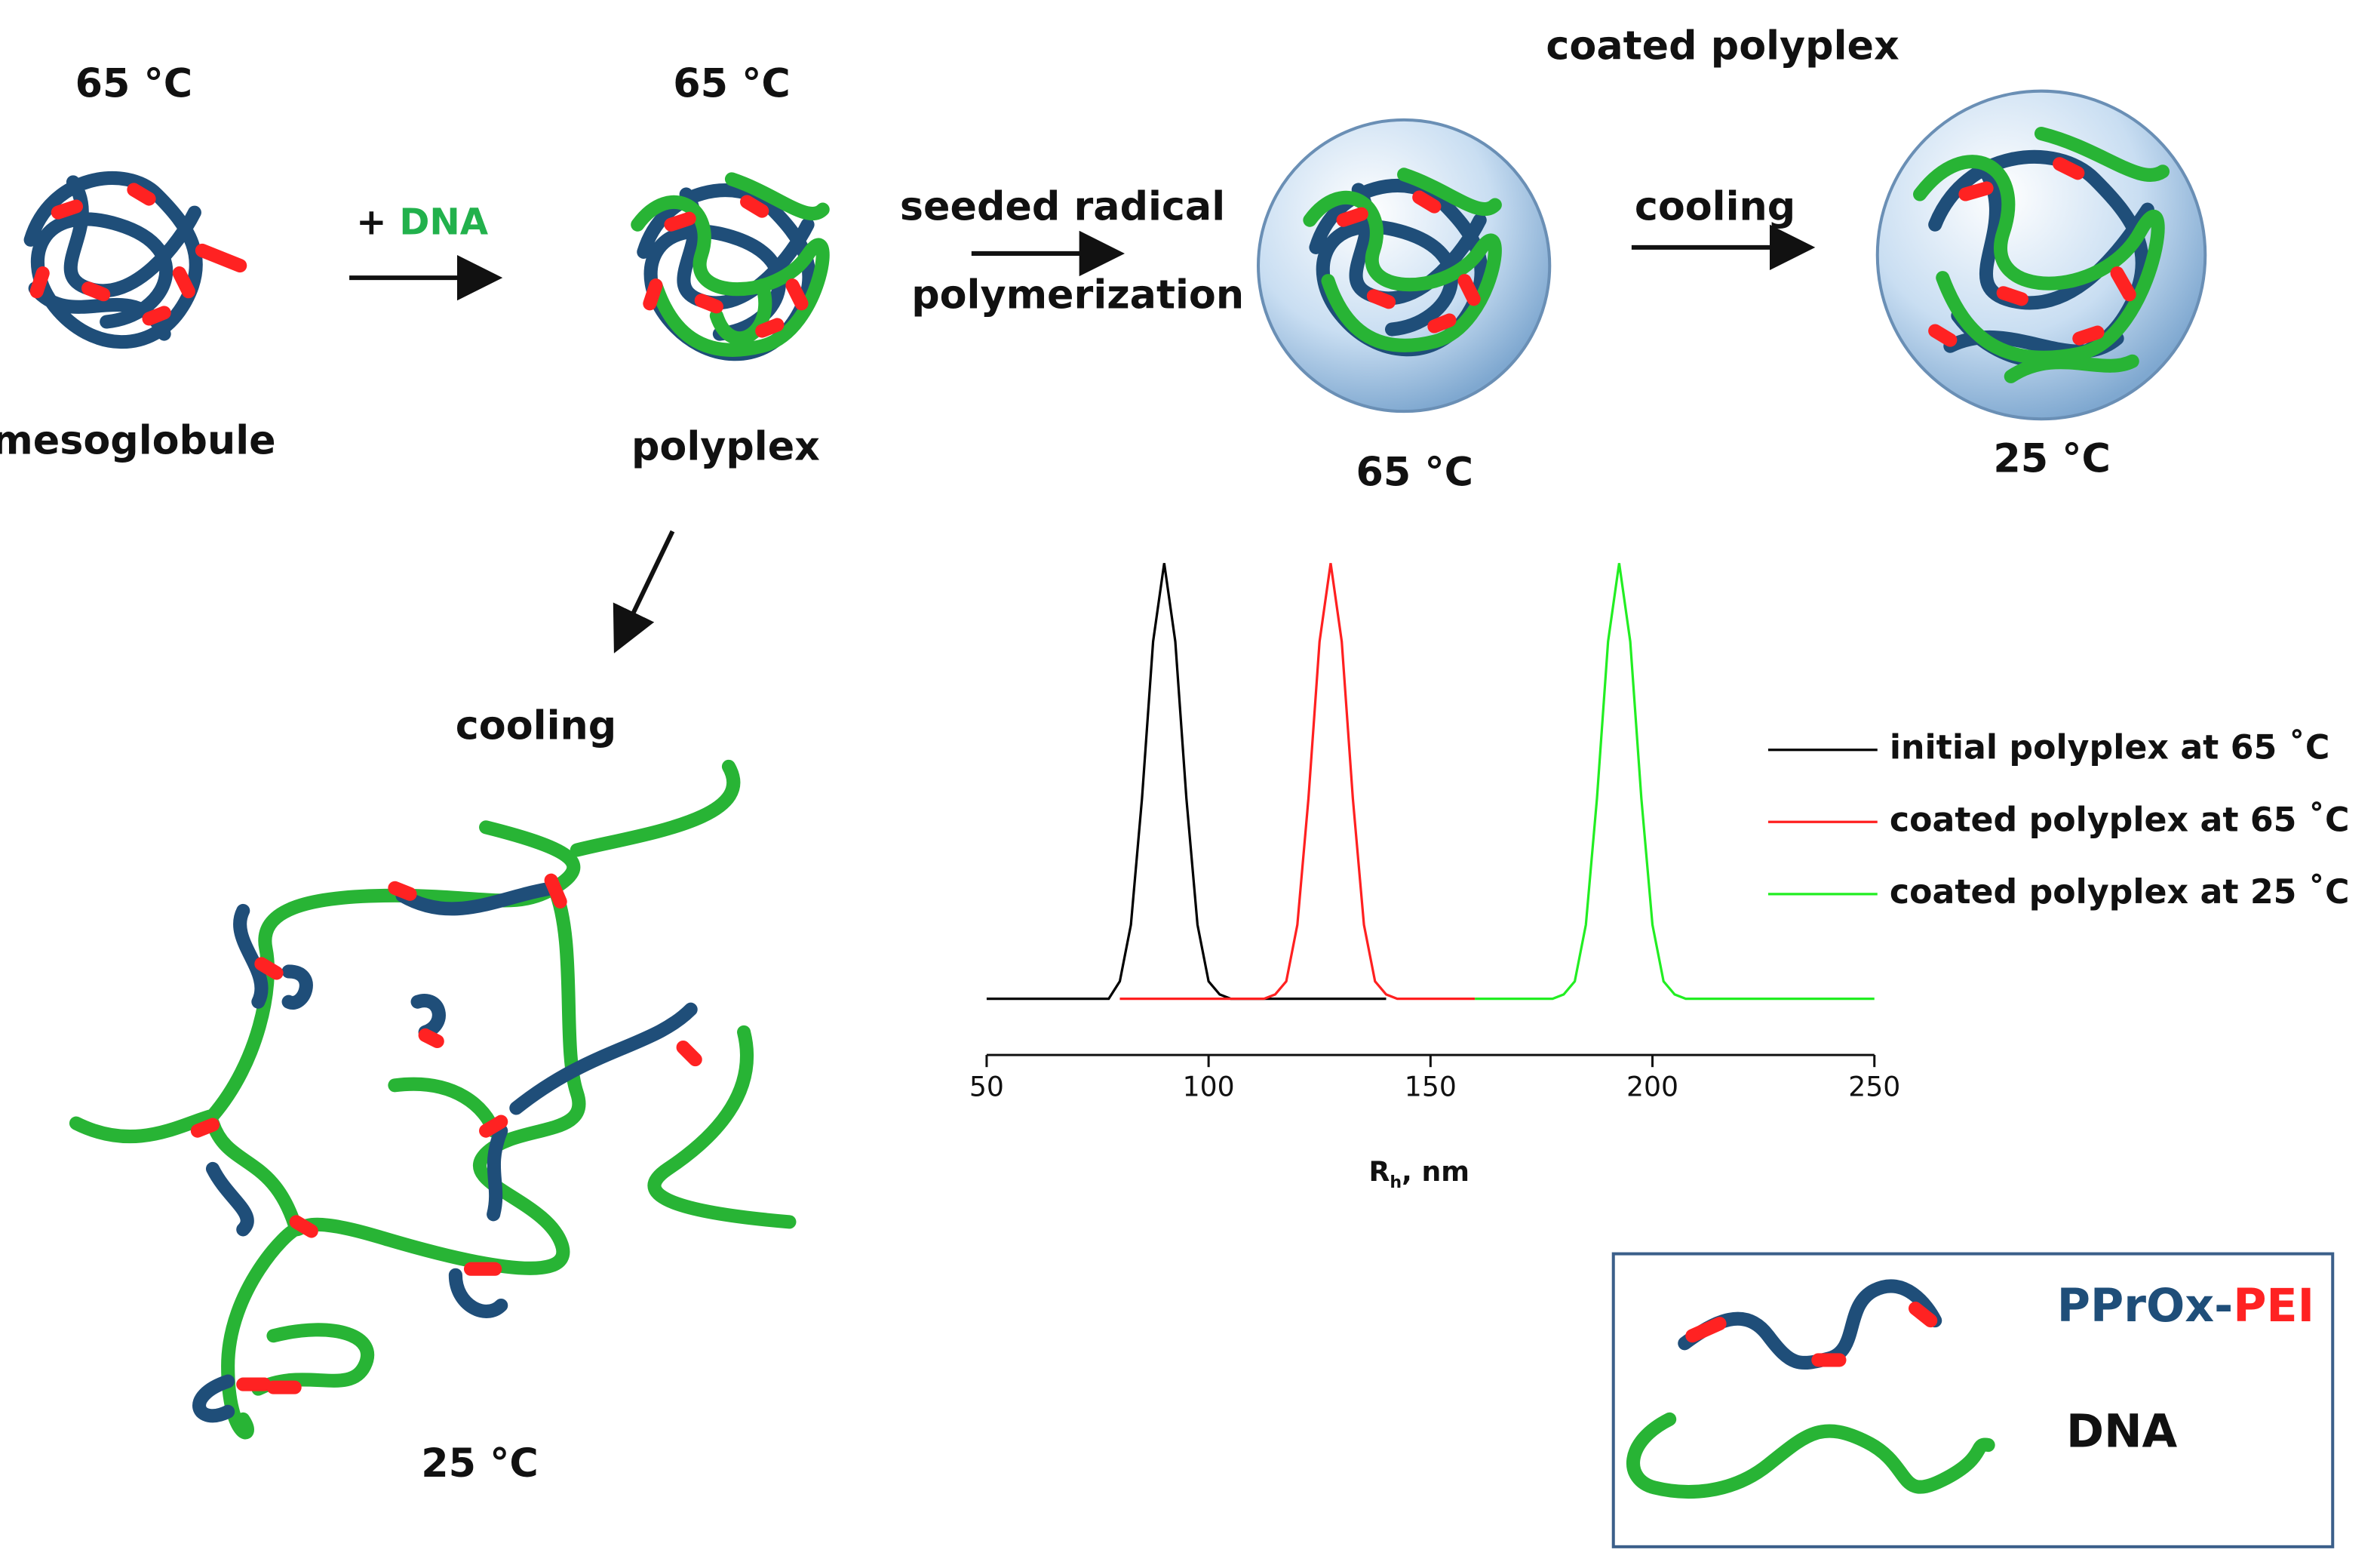 The height and width of the screenshot is (1568, 2380). I want to click on x-axis-label: Rh, nm, so click(1419, 1173).